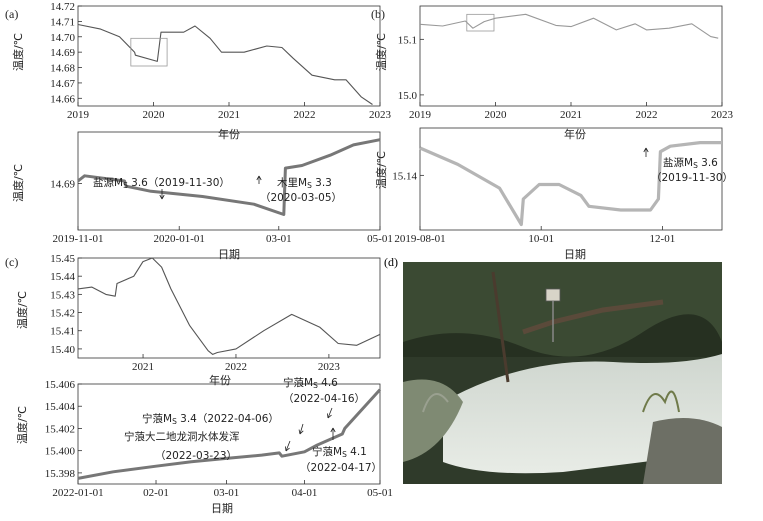  I want to click on b-bot-series-line, so click(570, 184).